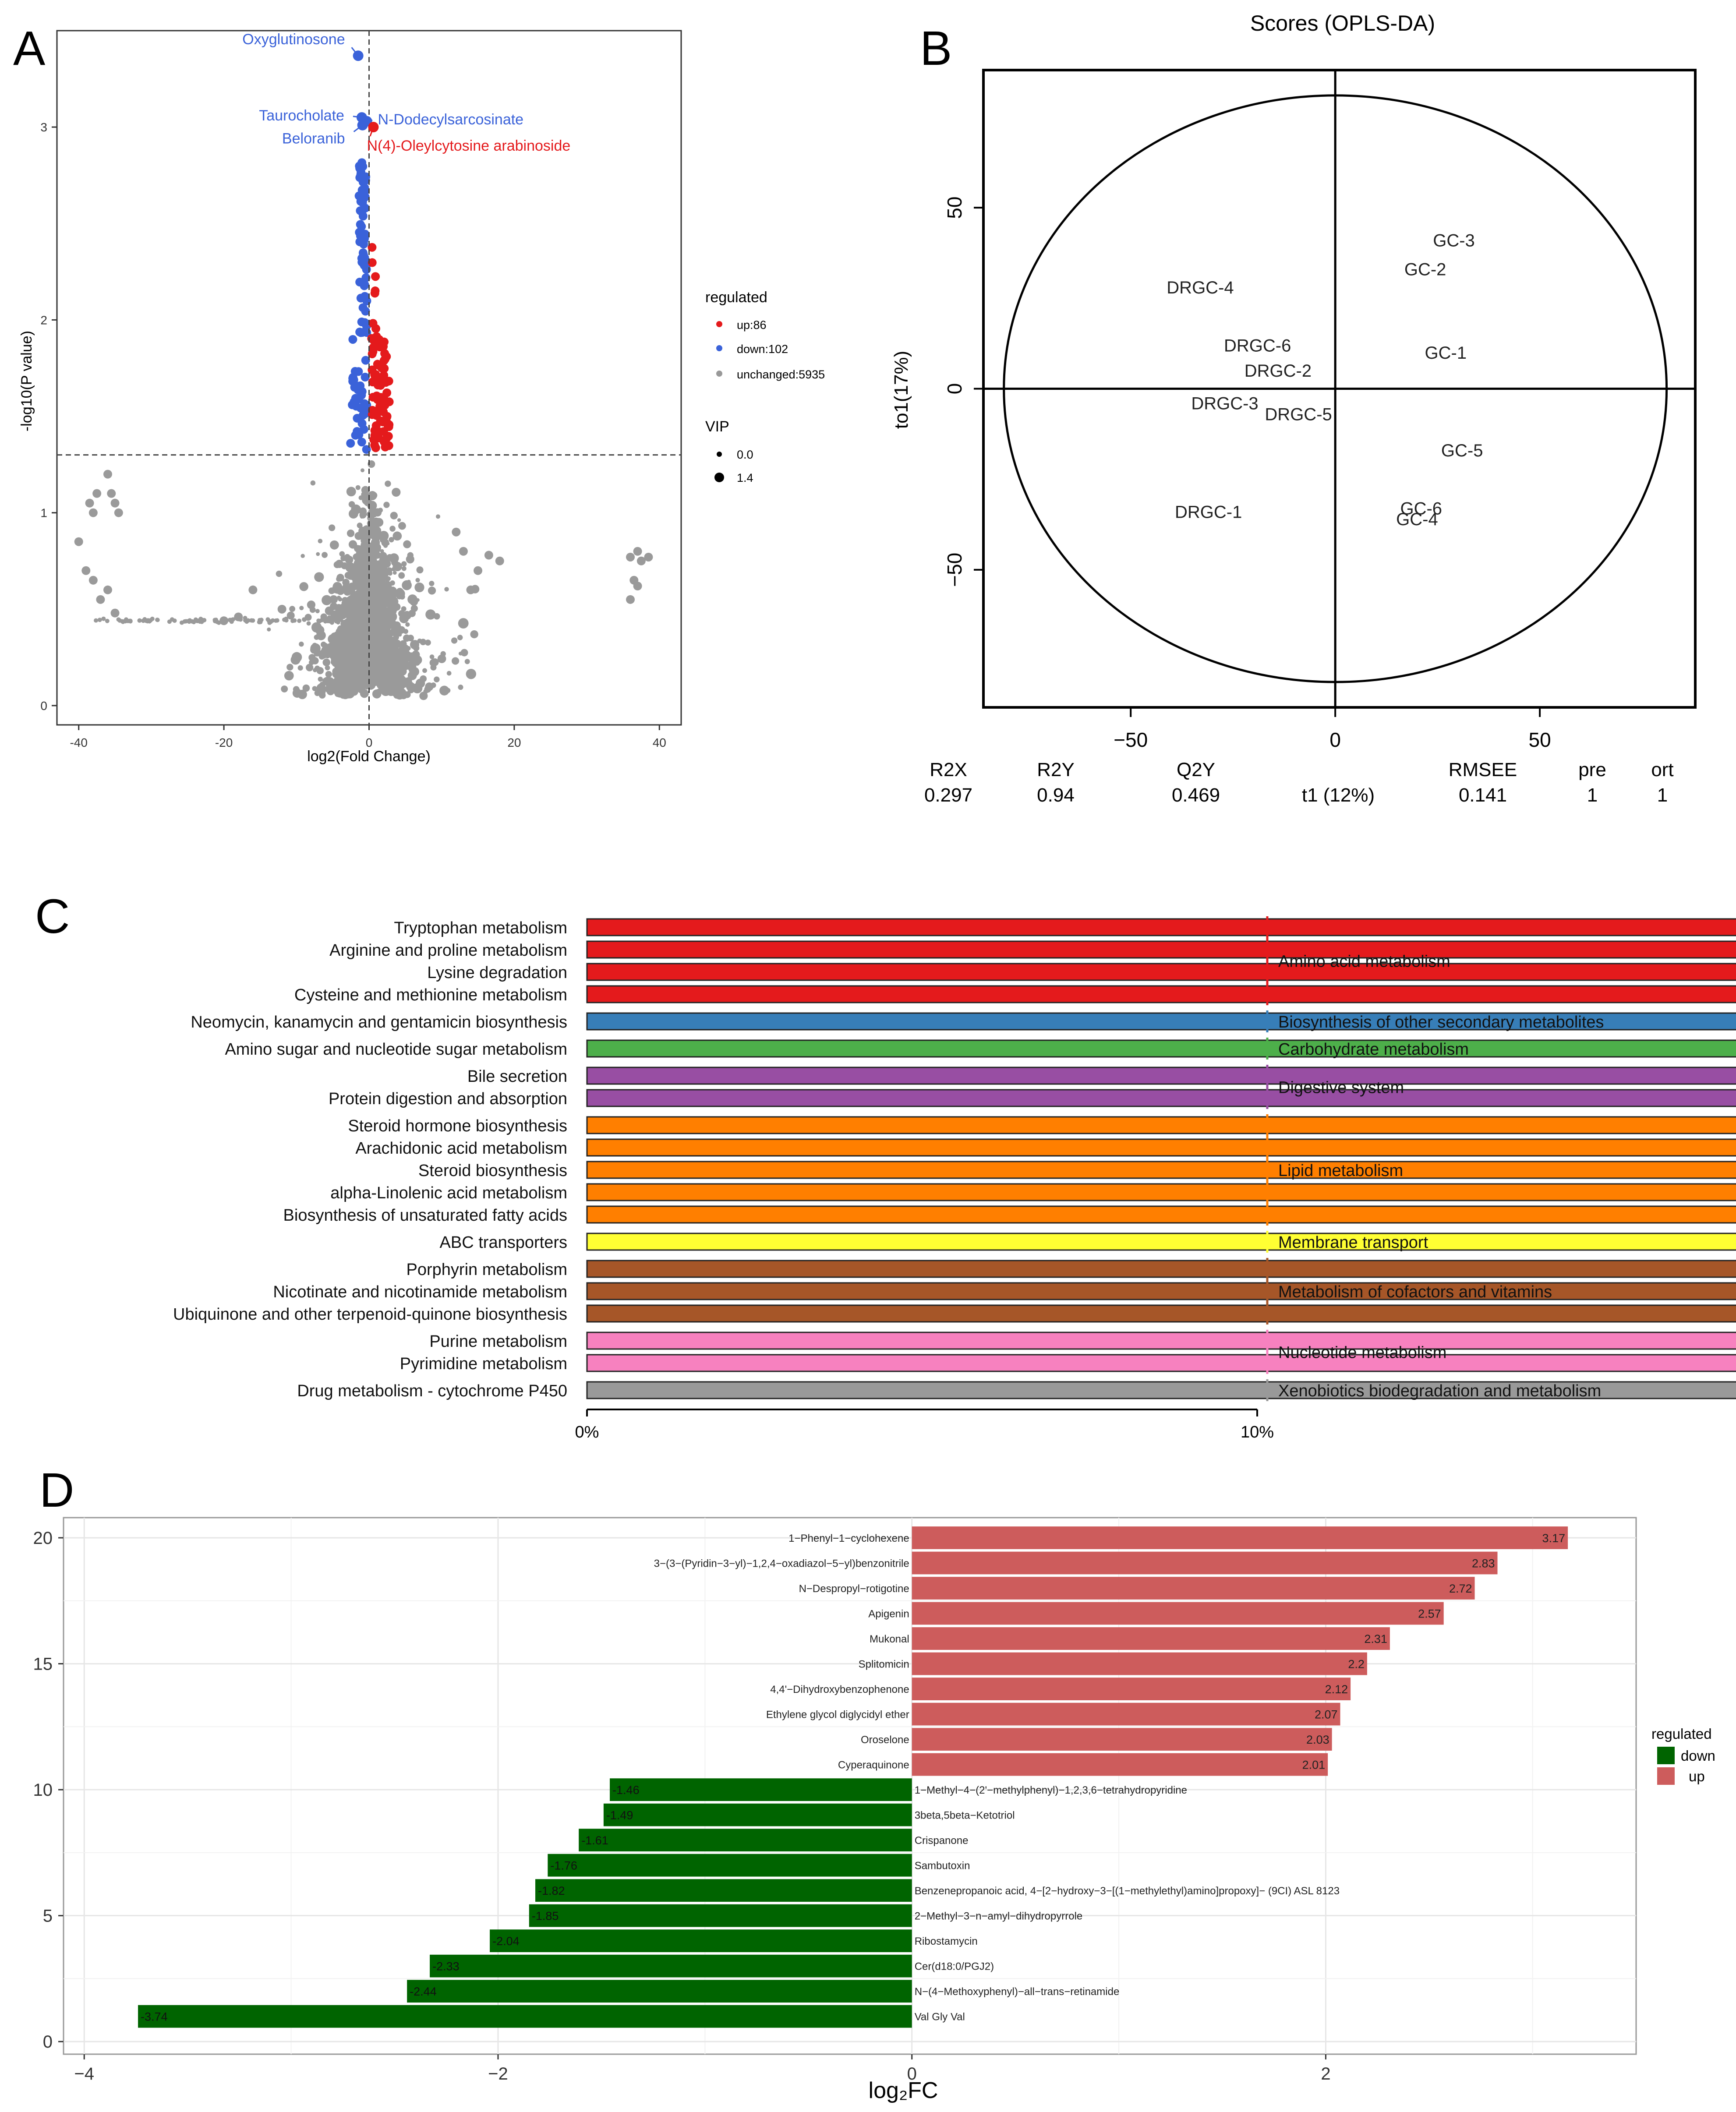 Image resolution: width=1736 pixels, height=2112 pixels. I want to click on legend-vip-small-label: 0.0, so click(745, 455).